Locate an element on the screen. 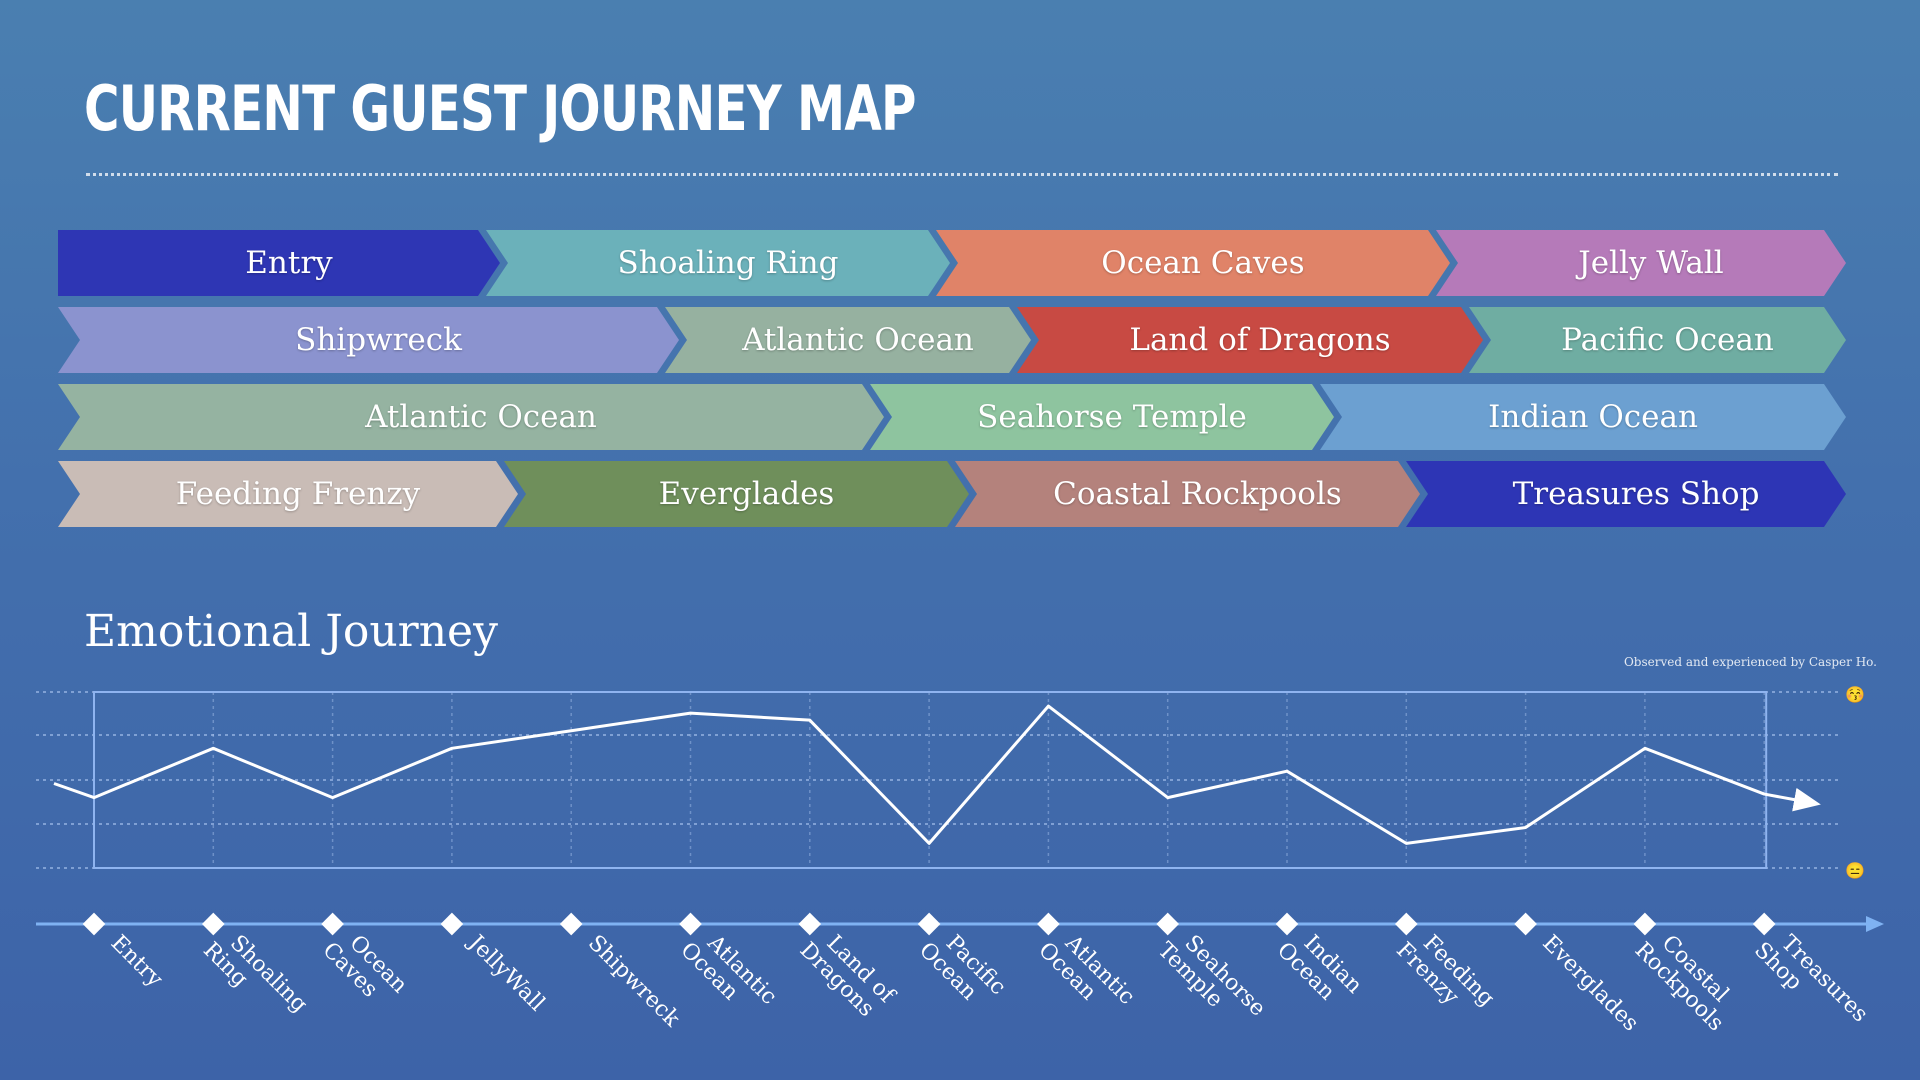  stage-label: Everglades is located at coordinates (1590, 984).